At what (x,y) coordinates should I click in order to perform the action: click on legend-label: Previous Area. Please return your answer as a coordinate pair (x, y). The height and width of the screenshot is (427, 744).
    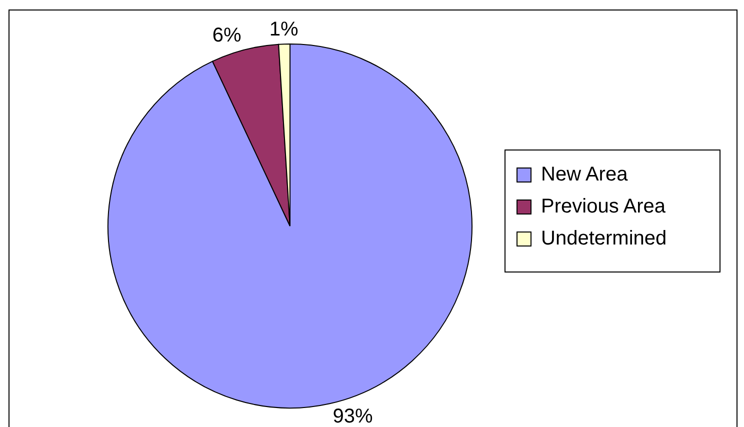
    Looking at the image, I should click on (603, 206).